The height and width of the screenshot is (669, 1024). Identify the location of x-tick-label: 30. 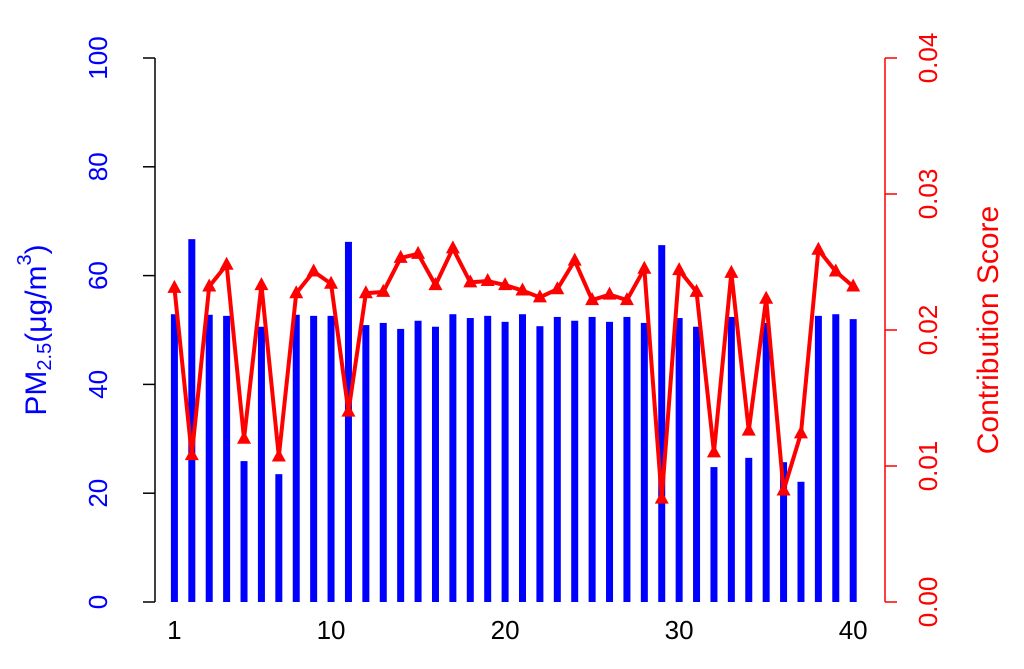
(679, 630).